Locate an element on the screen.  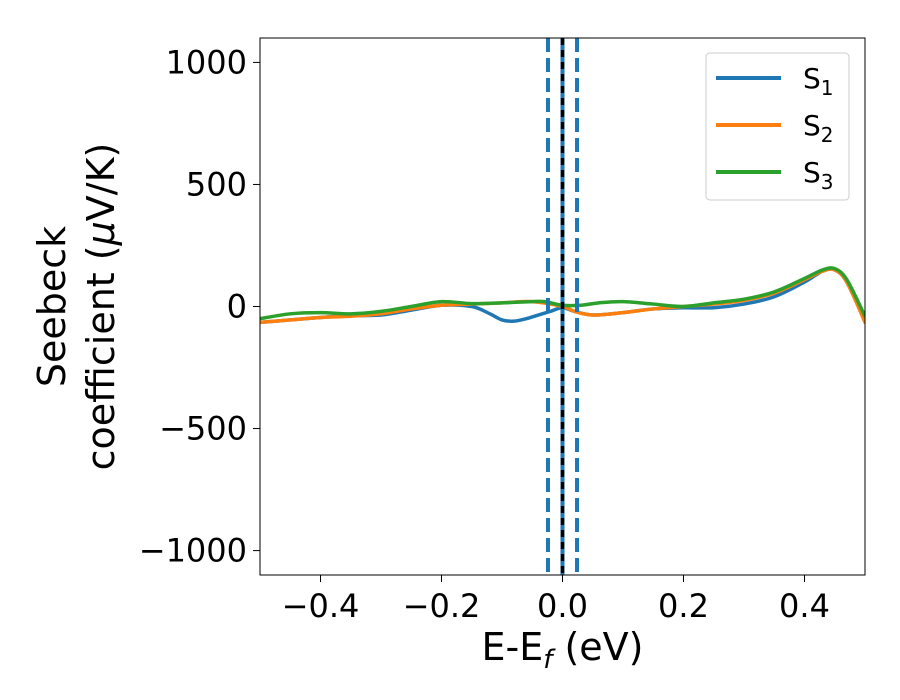
legend-label-s2: S2 is located at coordinates (818, 128).